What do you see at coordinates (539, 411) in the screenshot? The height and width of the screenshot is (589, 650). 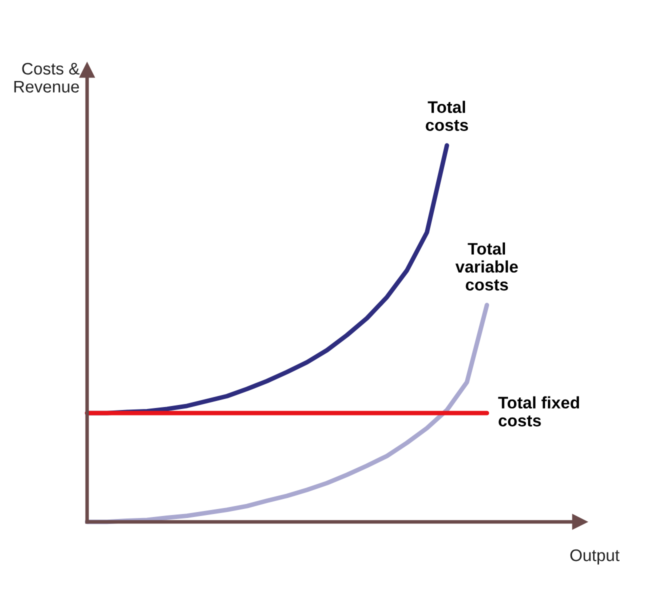 I see `series-label: Total fixed costs` at bounding box center [539, 411].